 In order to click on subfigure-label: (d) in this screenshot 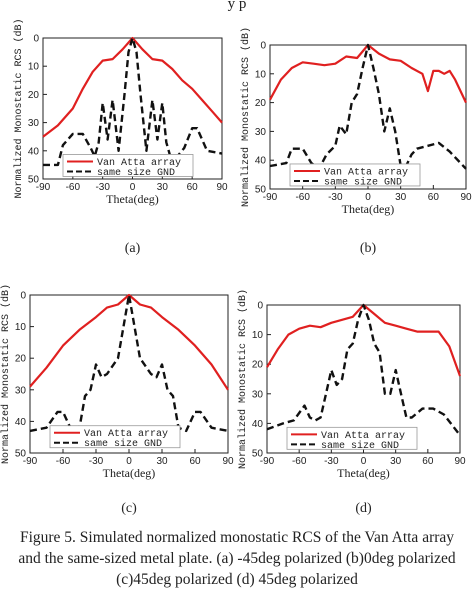, I will do `click(363, 508)`.